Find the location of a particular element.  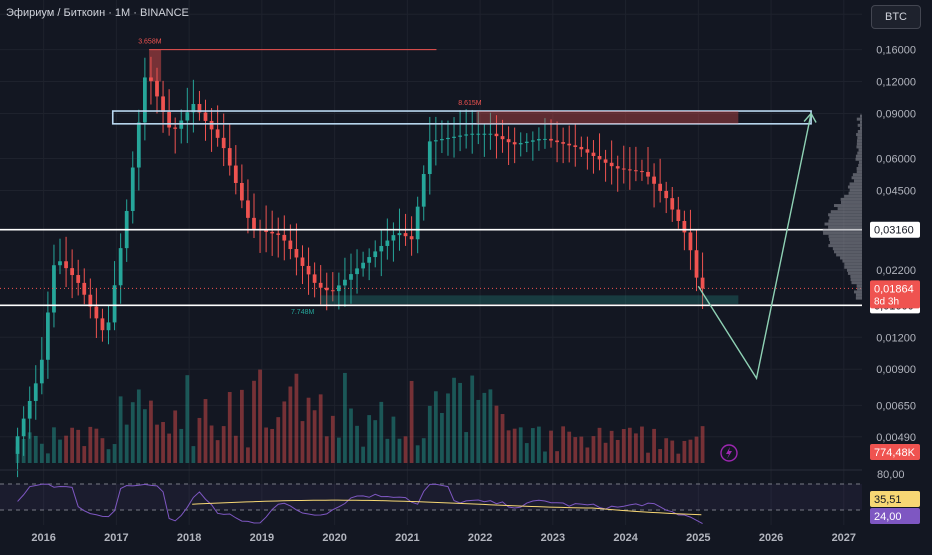

rsi-ma-line is located at coordinates (447, 507).